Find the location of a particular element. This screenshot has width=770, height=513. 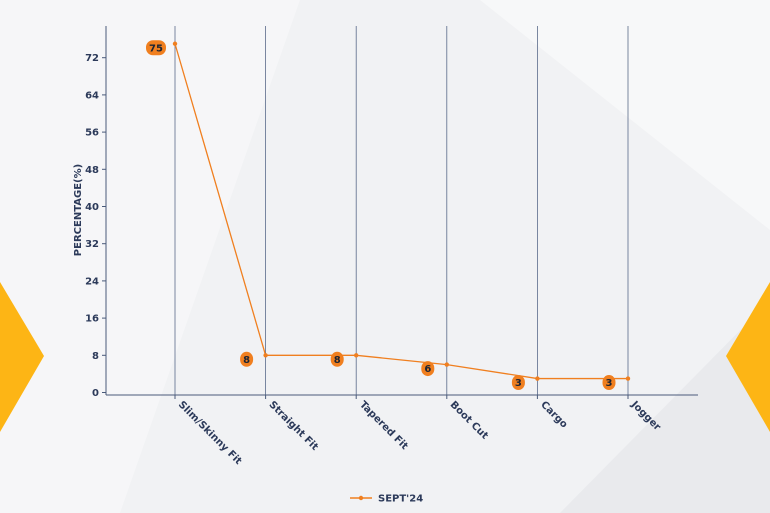

data-label: 6 is located at coordinates (428, 369).